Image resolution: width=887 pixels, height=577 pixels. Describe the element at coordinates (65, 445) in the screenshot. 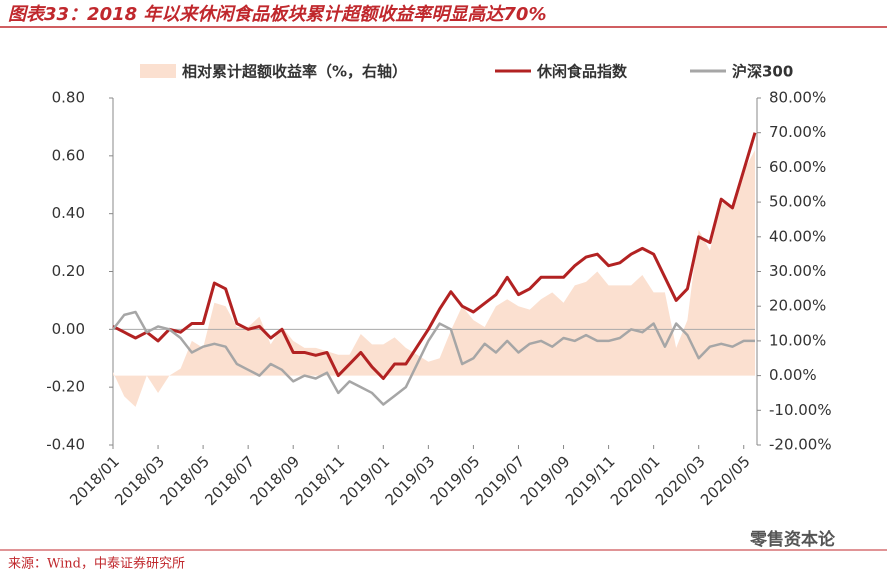

I see `y-tick-label: -0.40` at that location.